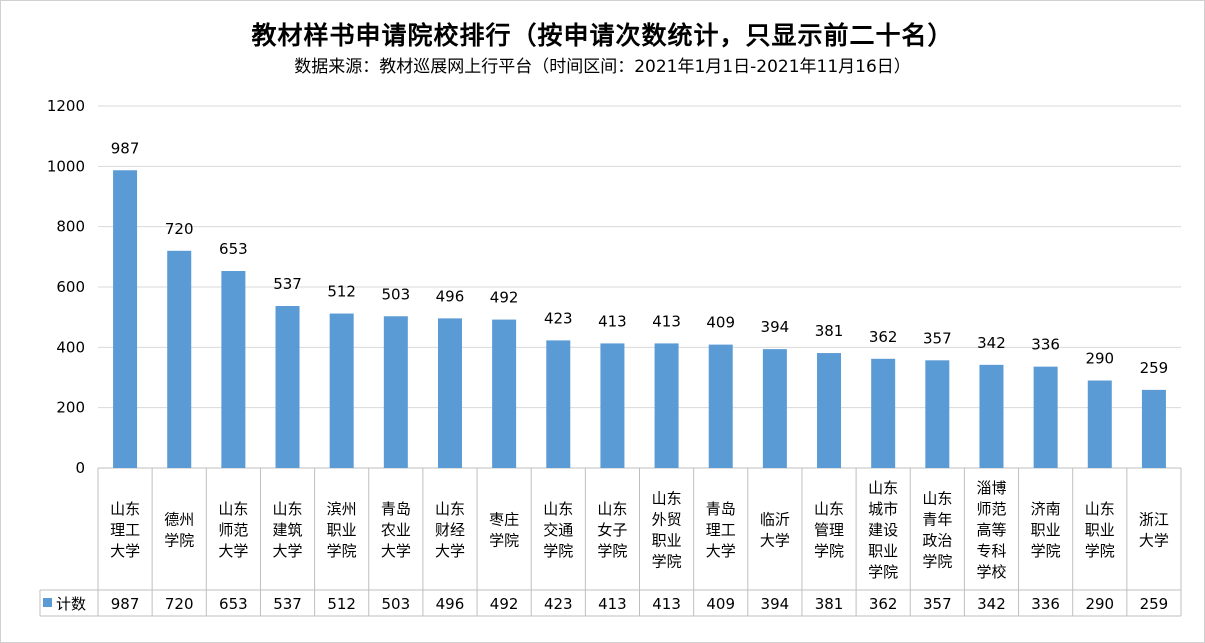  I want to click on chart-title: 教材样书申请院校排行（按申请次数统计，只显示前二十名）, so click(602, 35).